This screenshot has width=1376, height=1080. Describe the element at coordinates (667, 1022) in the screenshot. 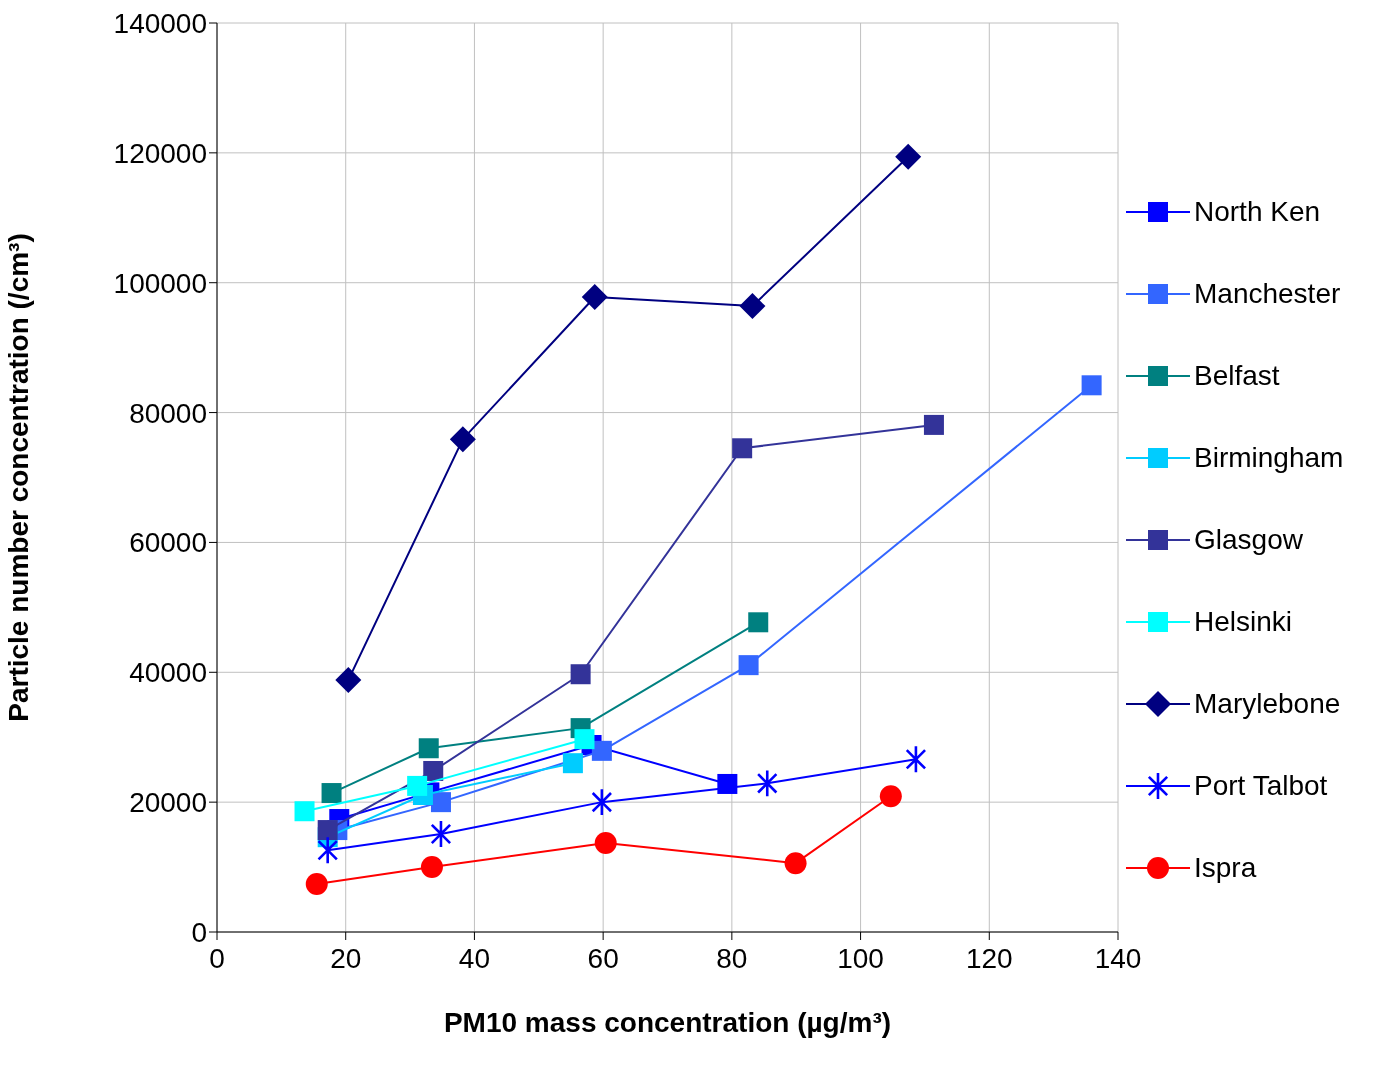

I see `x-axis-title: PM10 mass concentration (µg/m³)` at that location.